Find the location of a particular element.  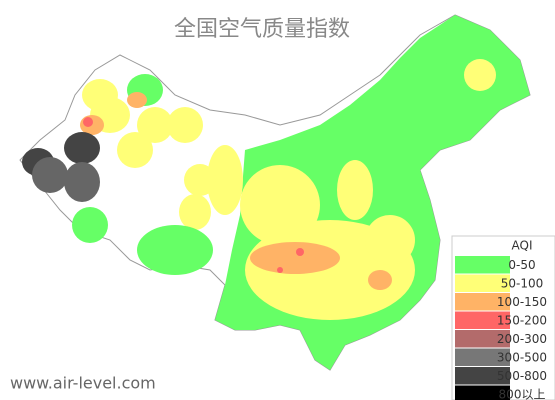

legend-label: 150-200 is located at coordinates (522, 320).